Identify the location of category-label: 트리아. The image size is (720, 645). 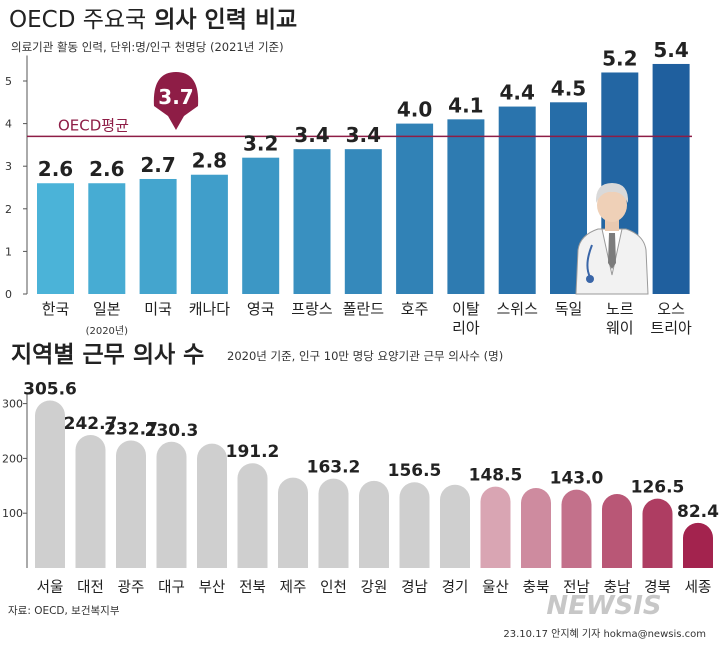
(671, 328).